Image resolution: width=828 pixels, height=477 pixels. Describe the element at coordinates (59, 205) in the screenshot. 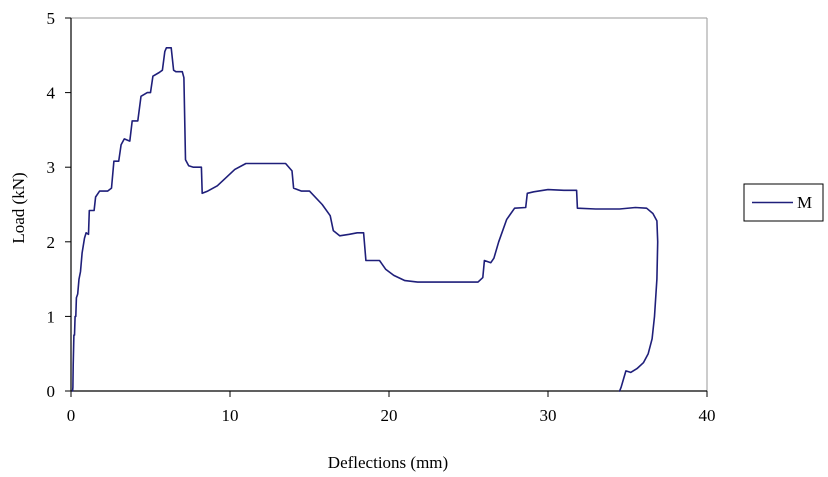

I see `y-axis-ticks: 0 1 2 3 4 5` at that location.